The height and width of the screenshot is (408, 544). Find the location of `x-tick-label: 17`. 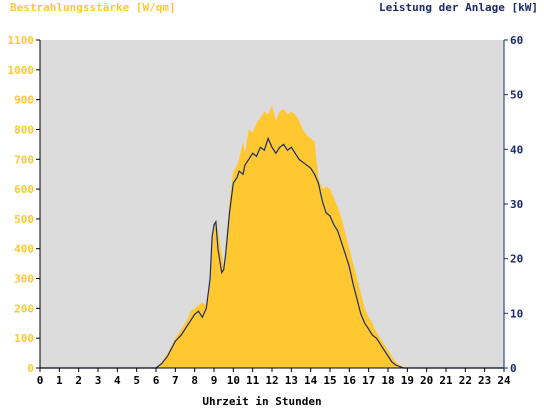

x-tick-label: 17 is located at coordinates (368, 380).